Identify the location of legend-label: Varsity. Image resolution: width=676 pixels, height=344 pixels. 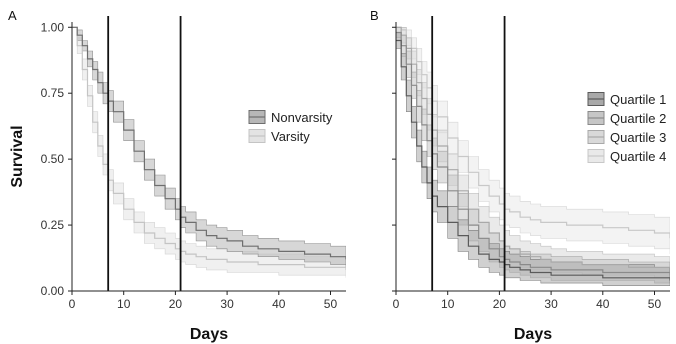
(290, 136).